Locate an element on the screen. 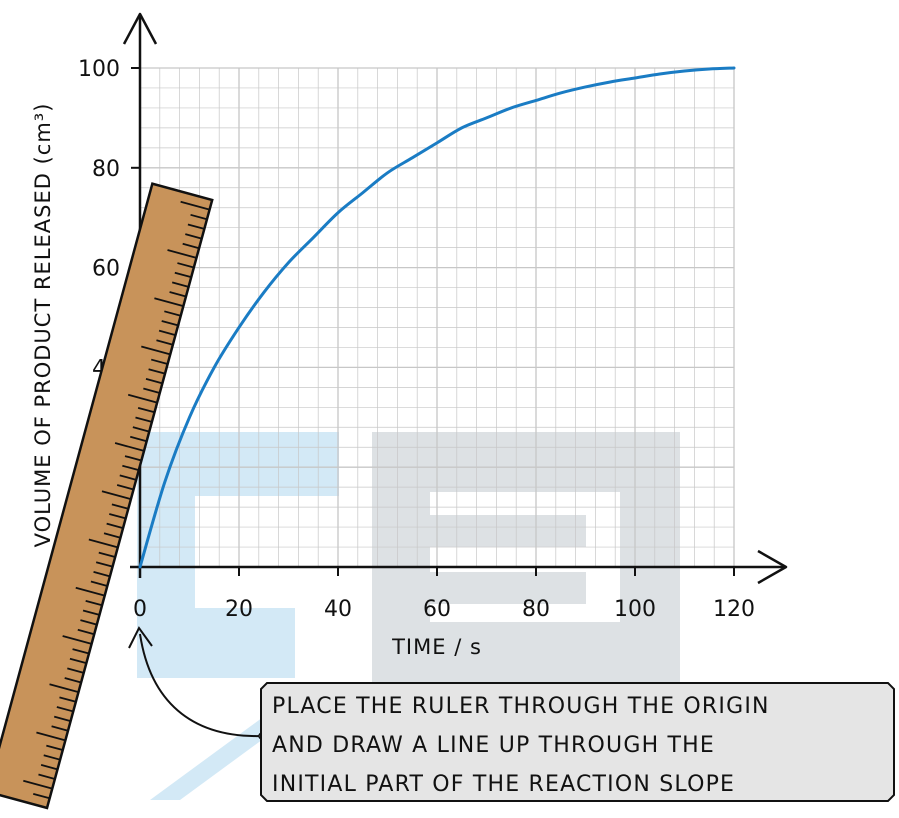  x-tick-label: 20 is located at coordinates (239, 609).